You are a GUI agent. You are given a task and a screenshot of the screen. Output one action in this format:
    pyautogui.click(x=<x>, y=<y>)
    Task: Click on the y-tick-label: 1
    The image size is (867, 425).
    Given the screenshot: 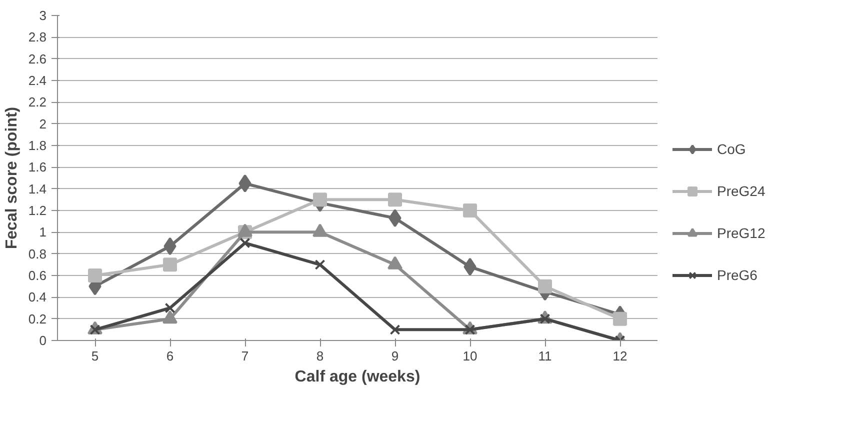 What is the action you would take?
    pyautogui.click(x=43, y=232)
    